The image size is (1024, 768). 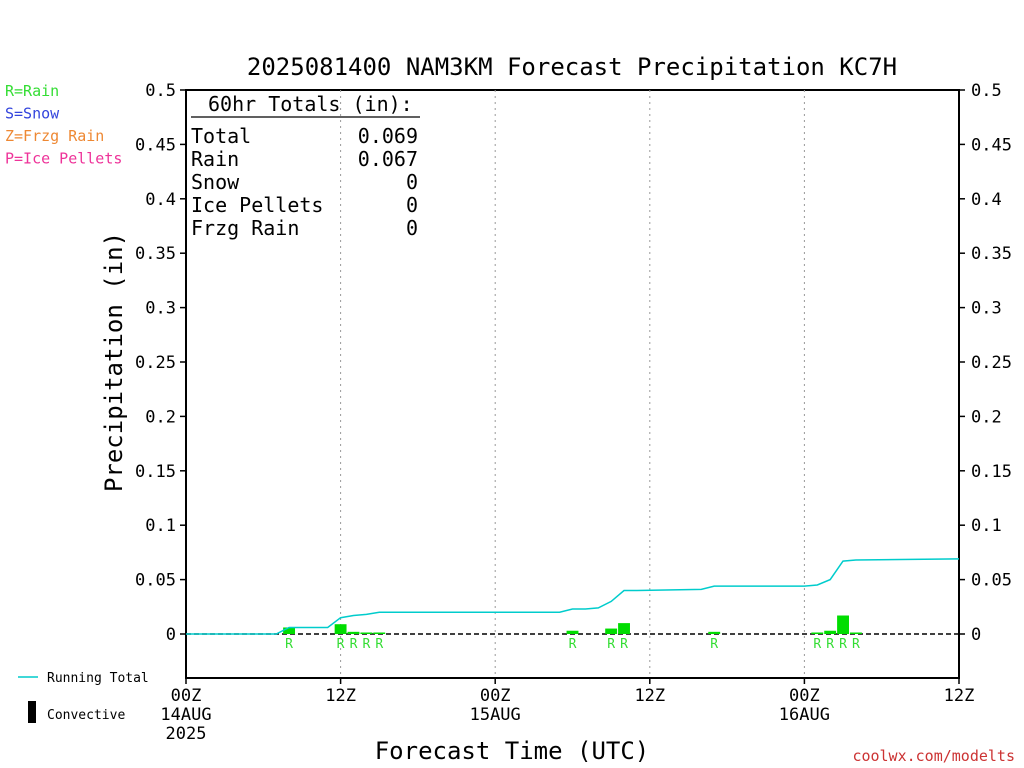 I want to click on totals-row-label: Frzg Rain, so click(x=245, y=228).